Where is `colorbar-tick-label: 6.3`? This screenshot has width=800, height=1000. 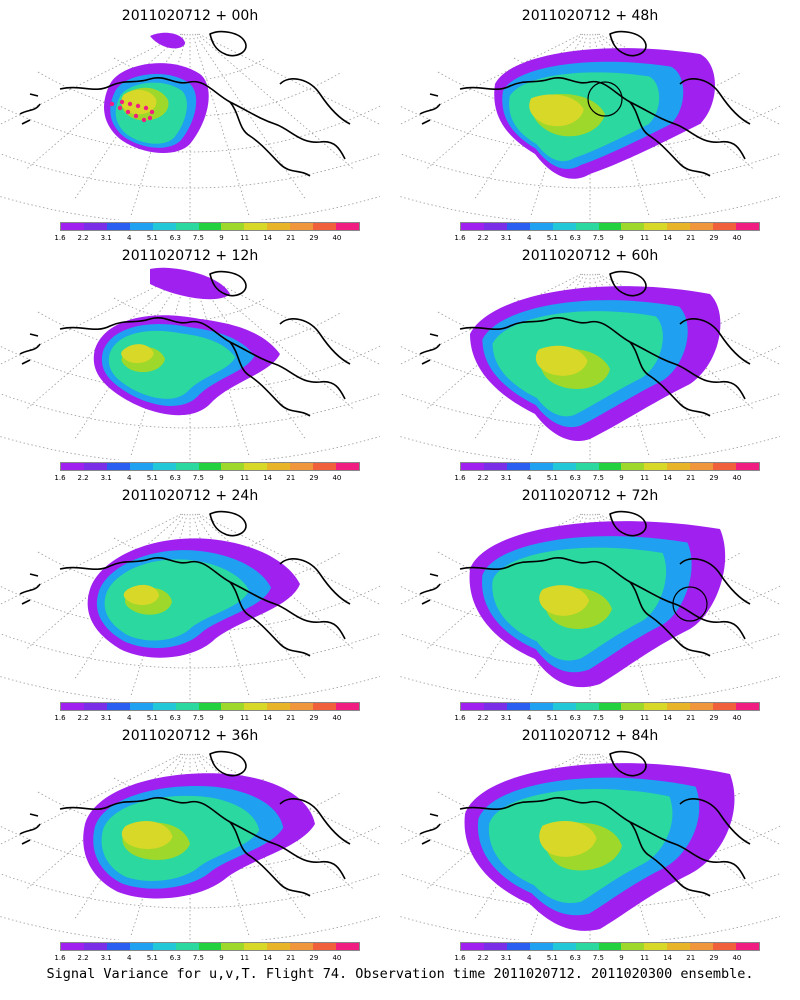
colorbar-tick-label: 6.3 is located at coordinates (175, 718).